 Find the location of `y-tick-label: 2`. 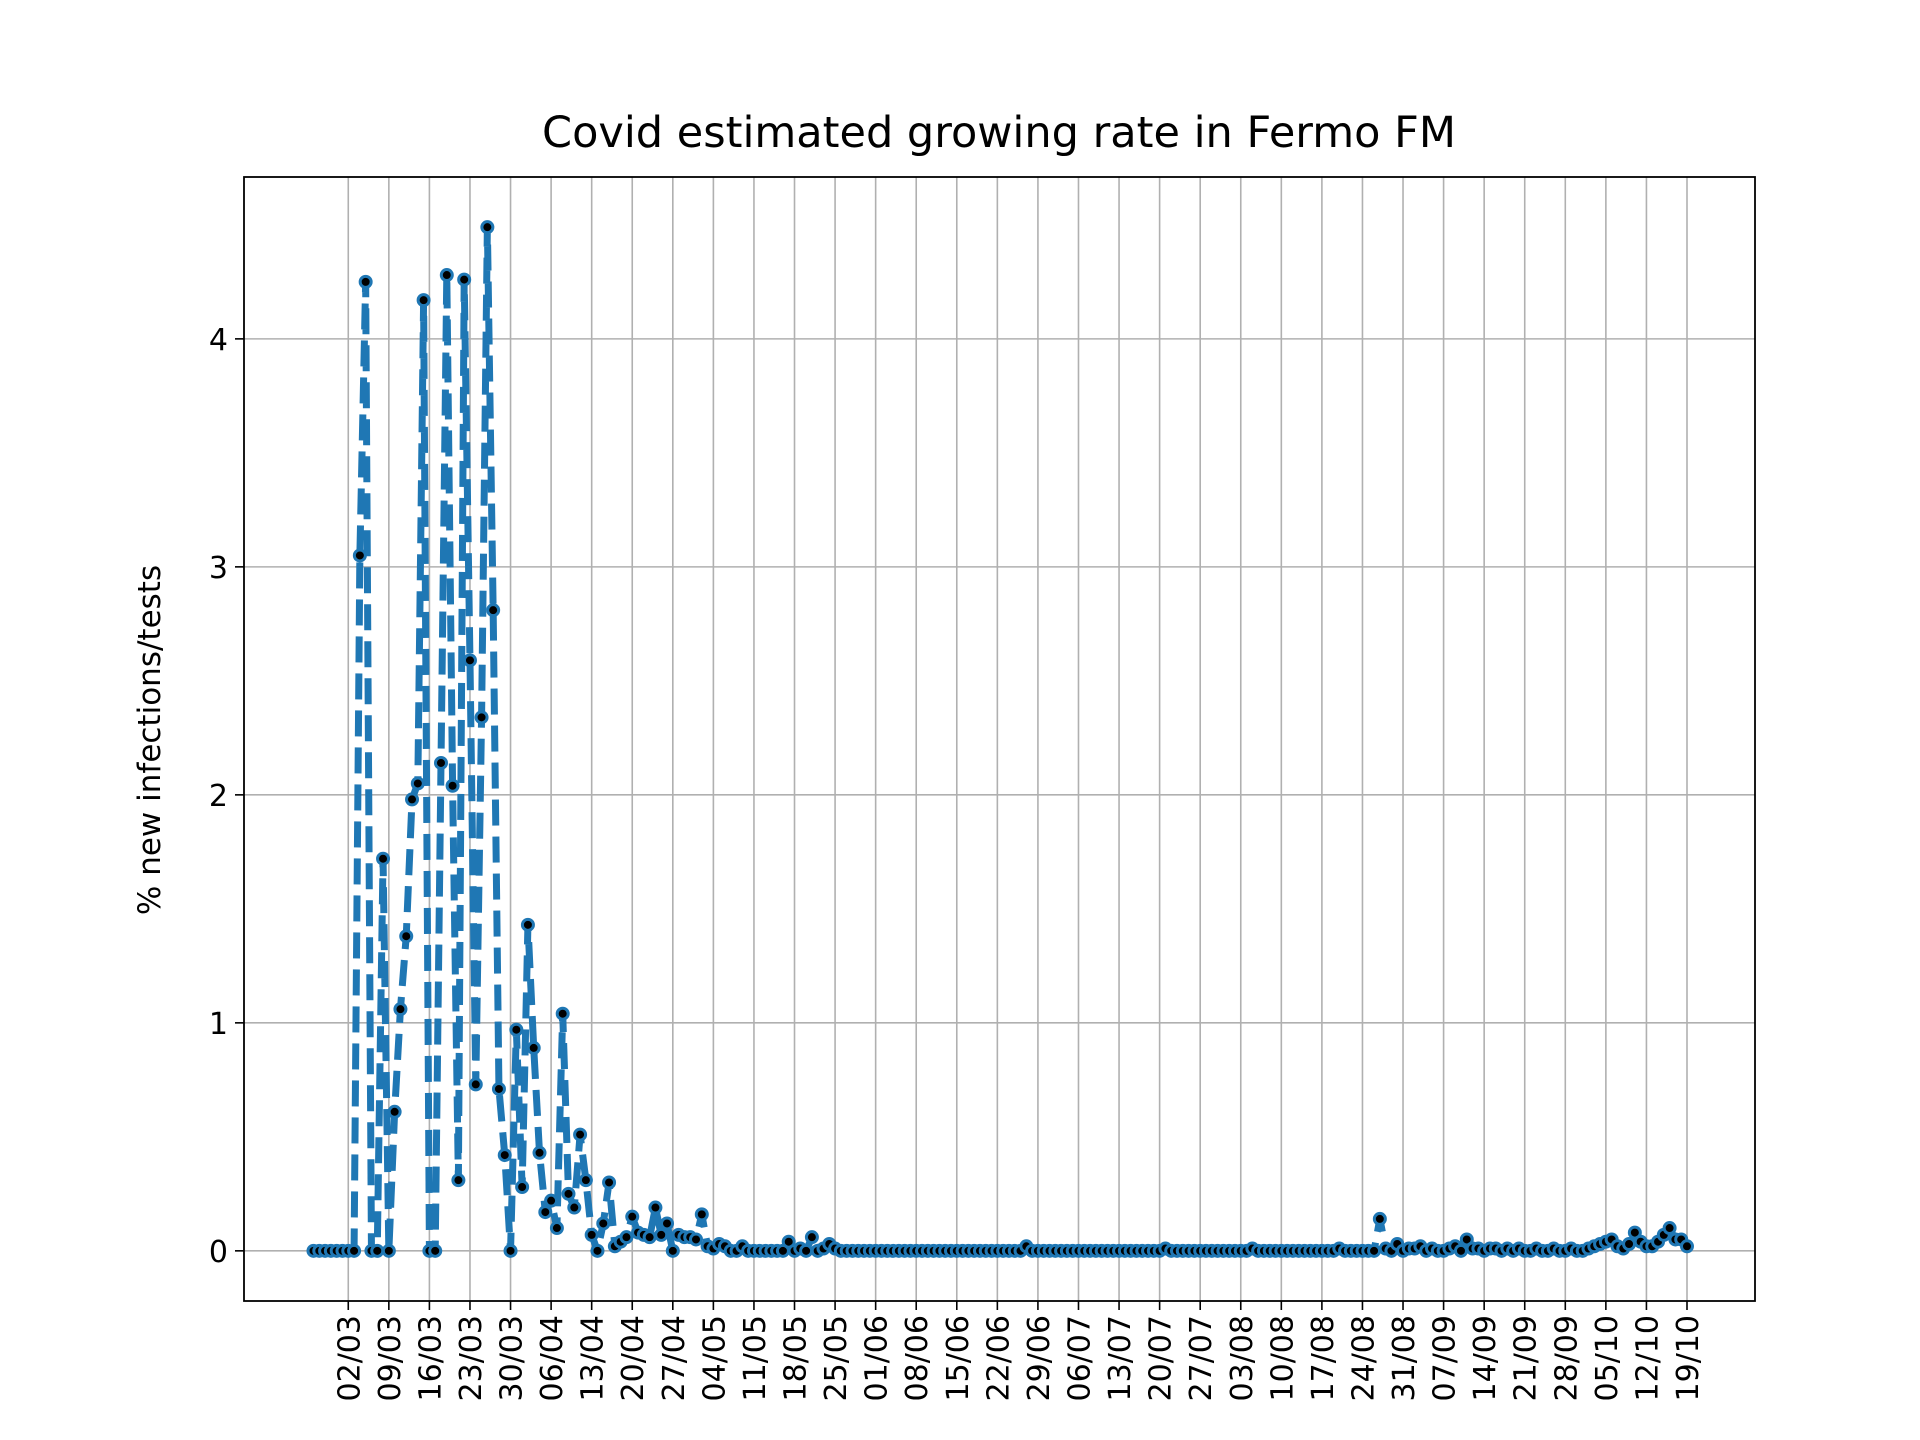

y-tick-label: 2 is located at coordinates (218, 796).